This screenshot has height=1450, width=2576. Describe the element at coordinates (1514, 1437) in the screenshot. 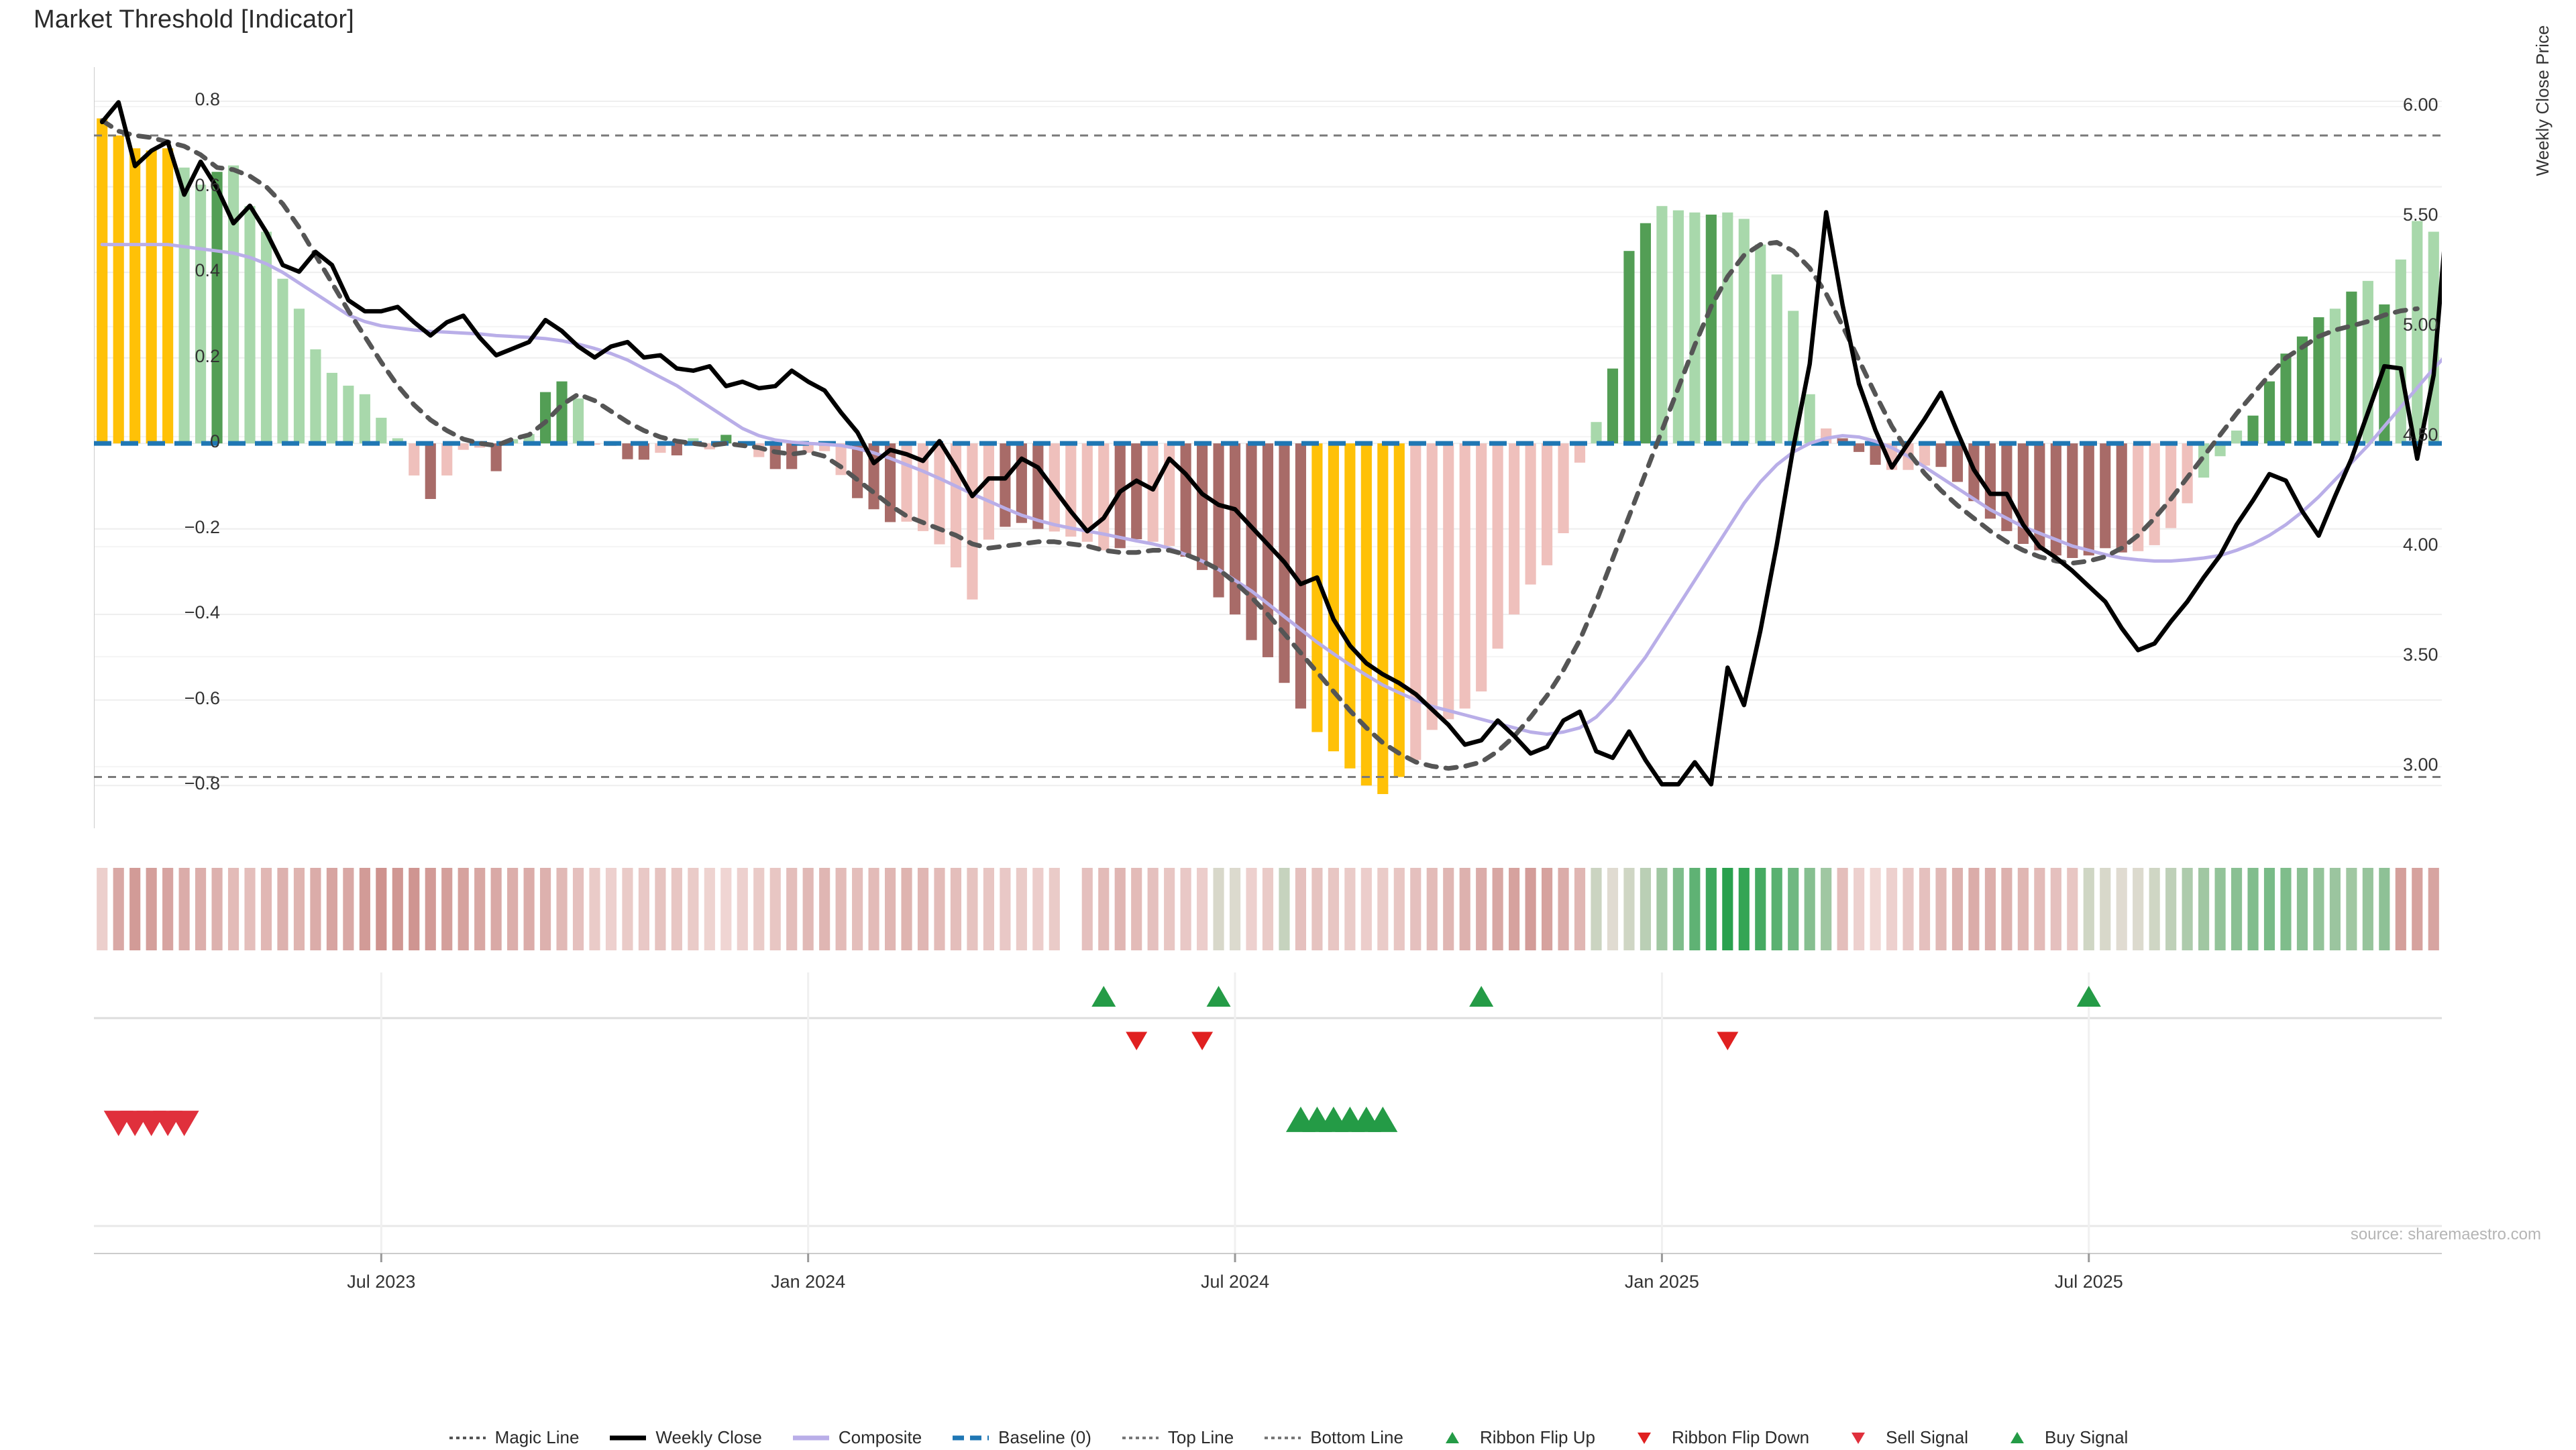

I see `legend-item-ribbon-flip-up: Ribbon Flip Up` at that location.